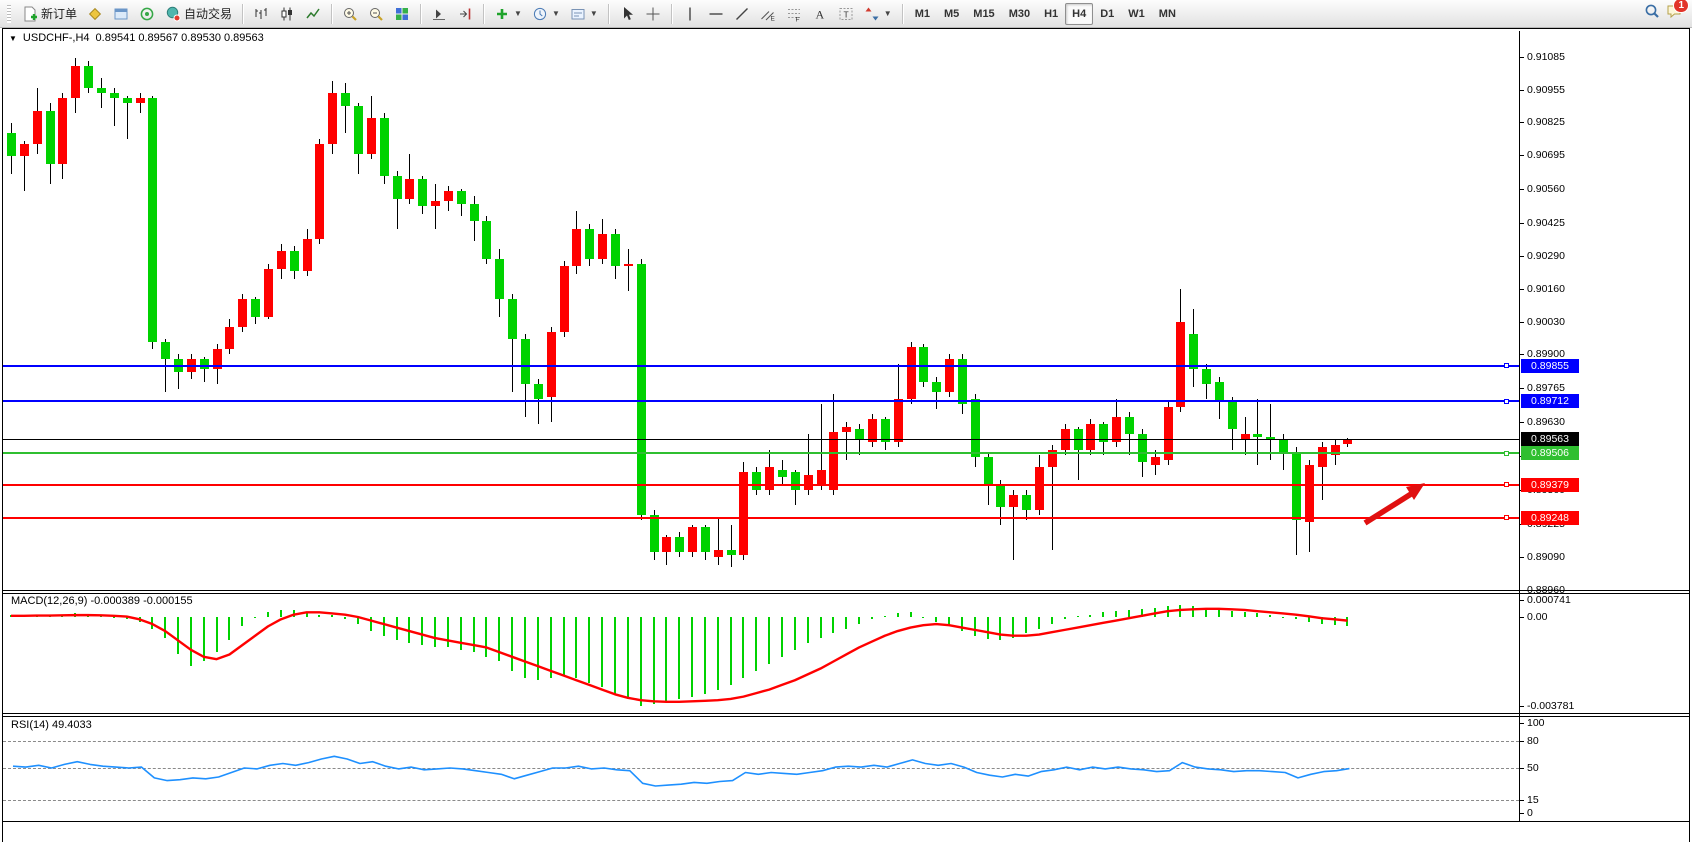  I want to click on trend-arrow-annotation, so click(1398, 502).